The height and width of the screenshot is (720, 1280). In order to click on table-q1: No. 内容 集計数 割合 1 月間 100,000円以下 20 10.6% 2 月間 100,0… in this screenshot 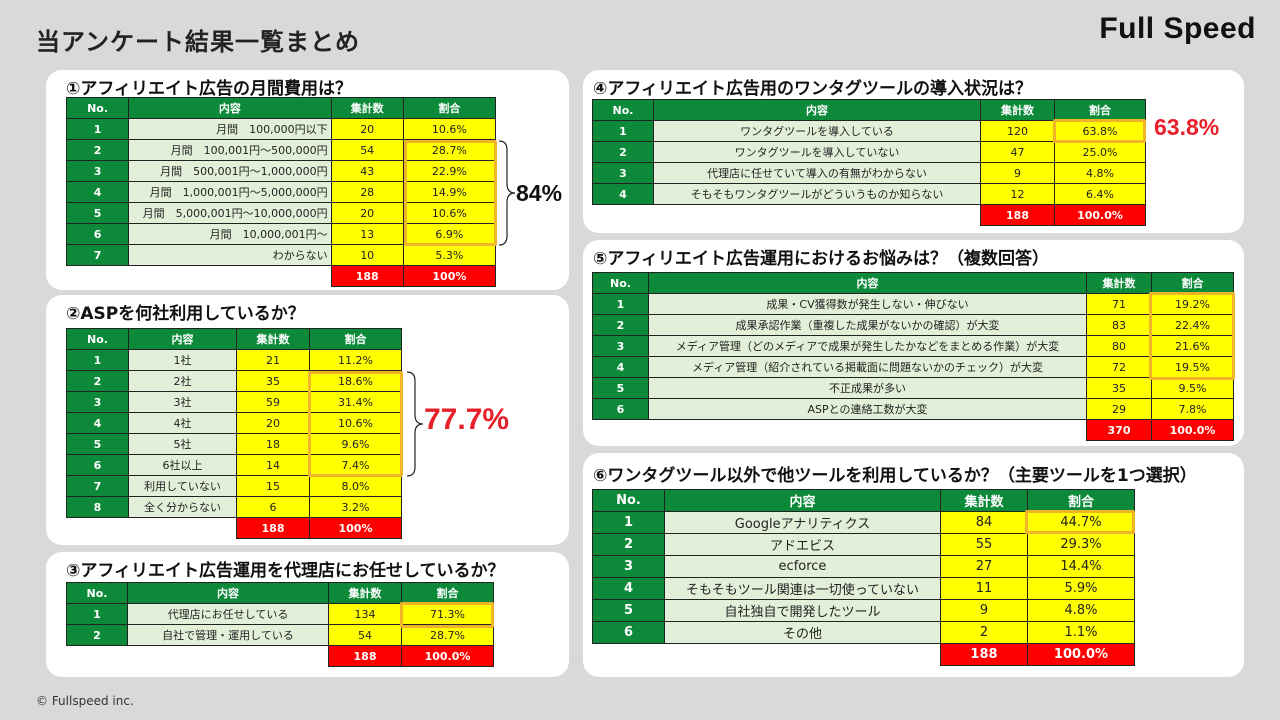, I will do `click(281, 192)`.